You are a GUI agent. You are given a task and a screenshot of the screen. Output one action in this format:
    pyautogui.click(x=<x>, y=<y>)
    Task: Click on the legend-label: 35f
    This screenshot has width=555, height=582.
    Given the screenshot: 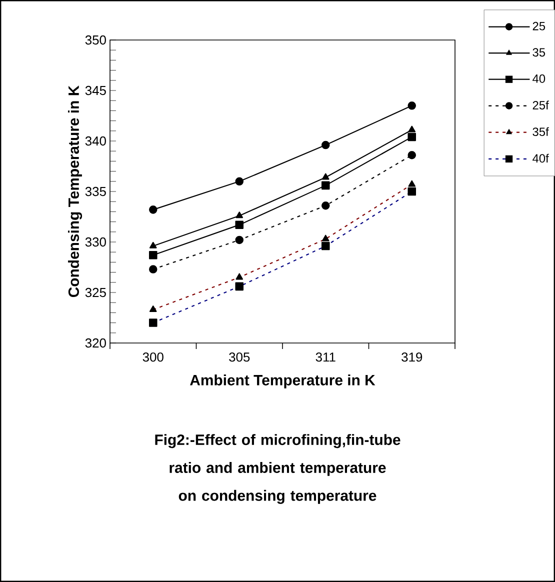 What is the action you would take?
    pyautogui.click(x=540, y=131)
    